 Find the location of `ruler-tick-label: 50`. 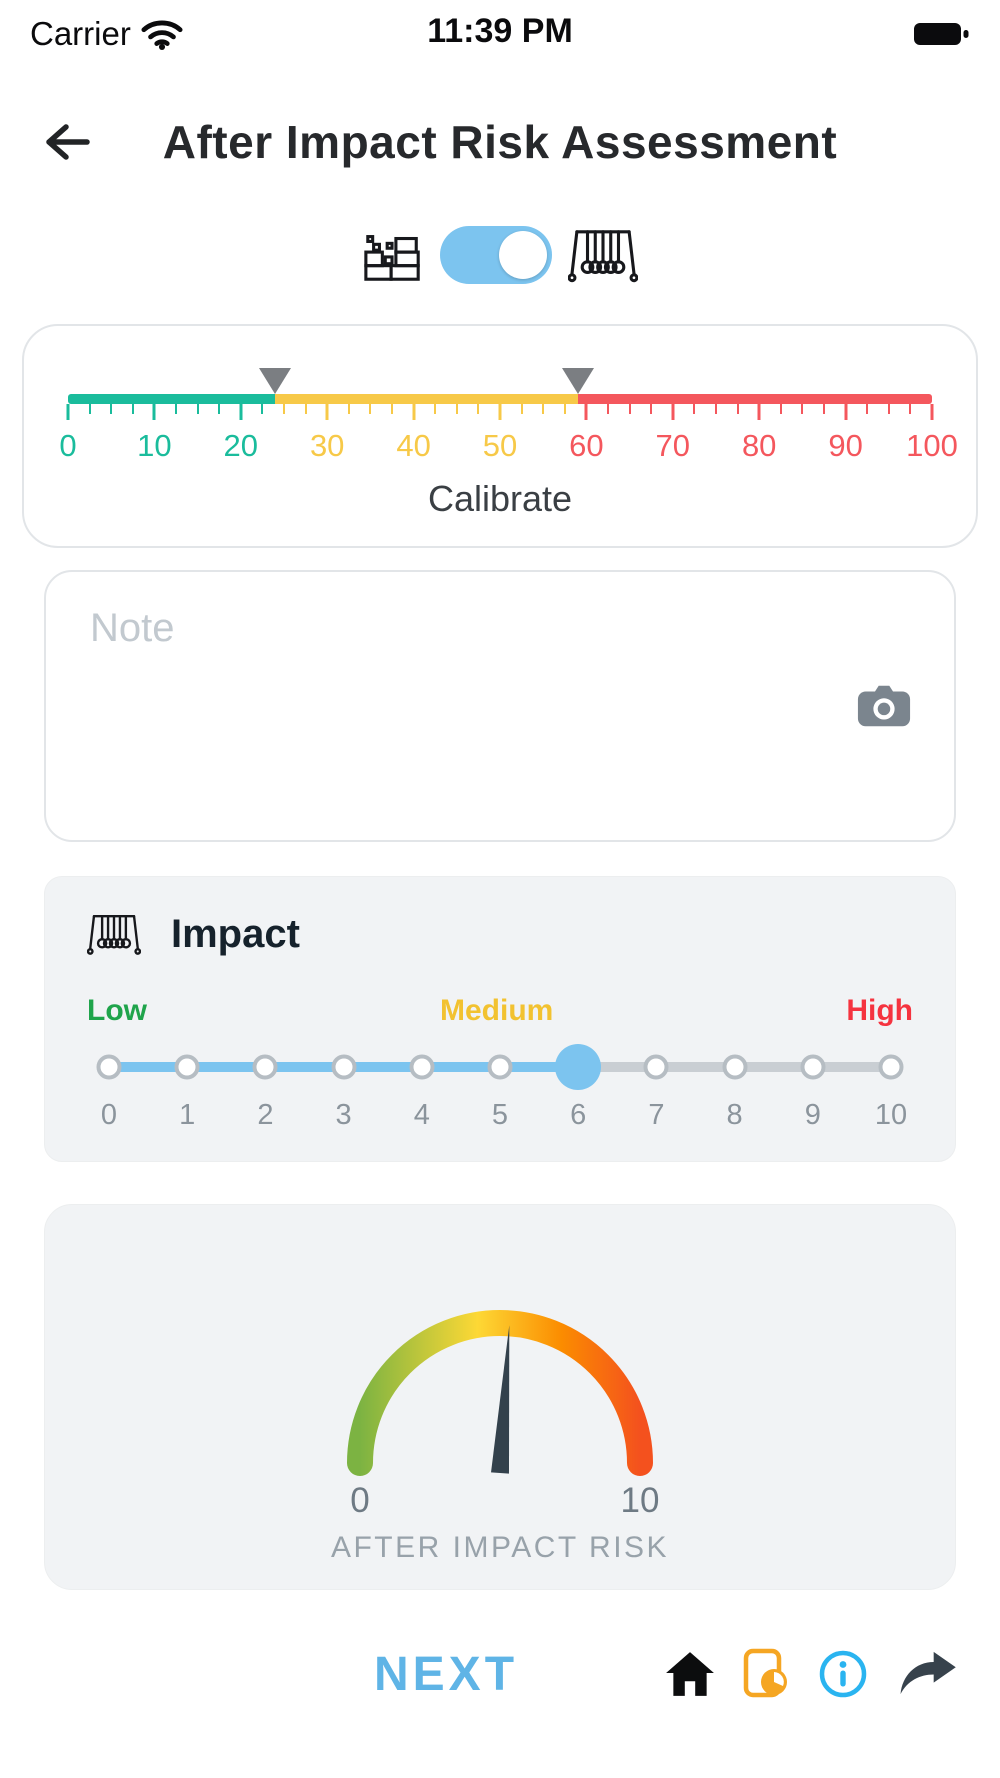

ruler-tick-label: 50 is located at coordinates (500, 445).